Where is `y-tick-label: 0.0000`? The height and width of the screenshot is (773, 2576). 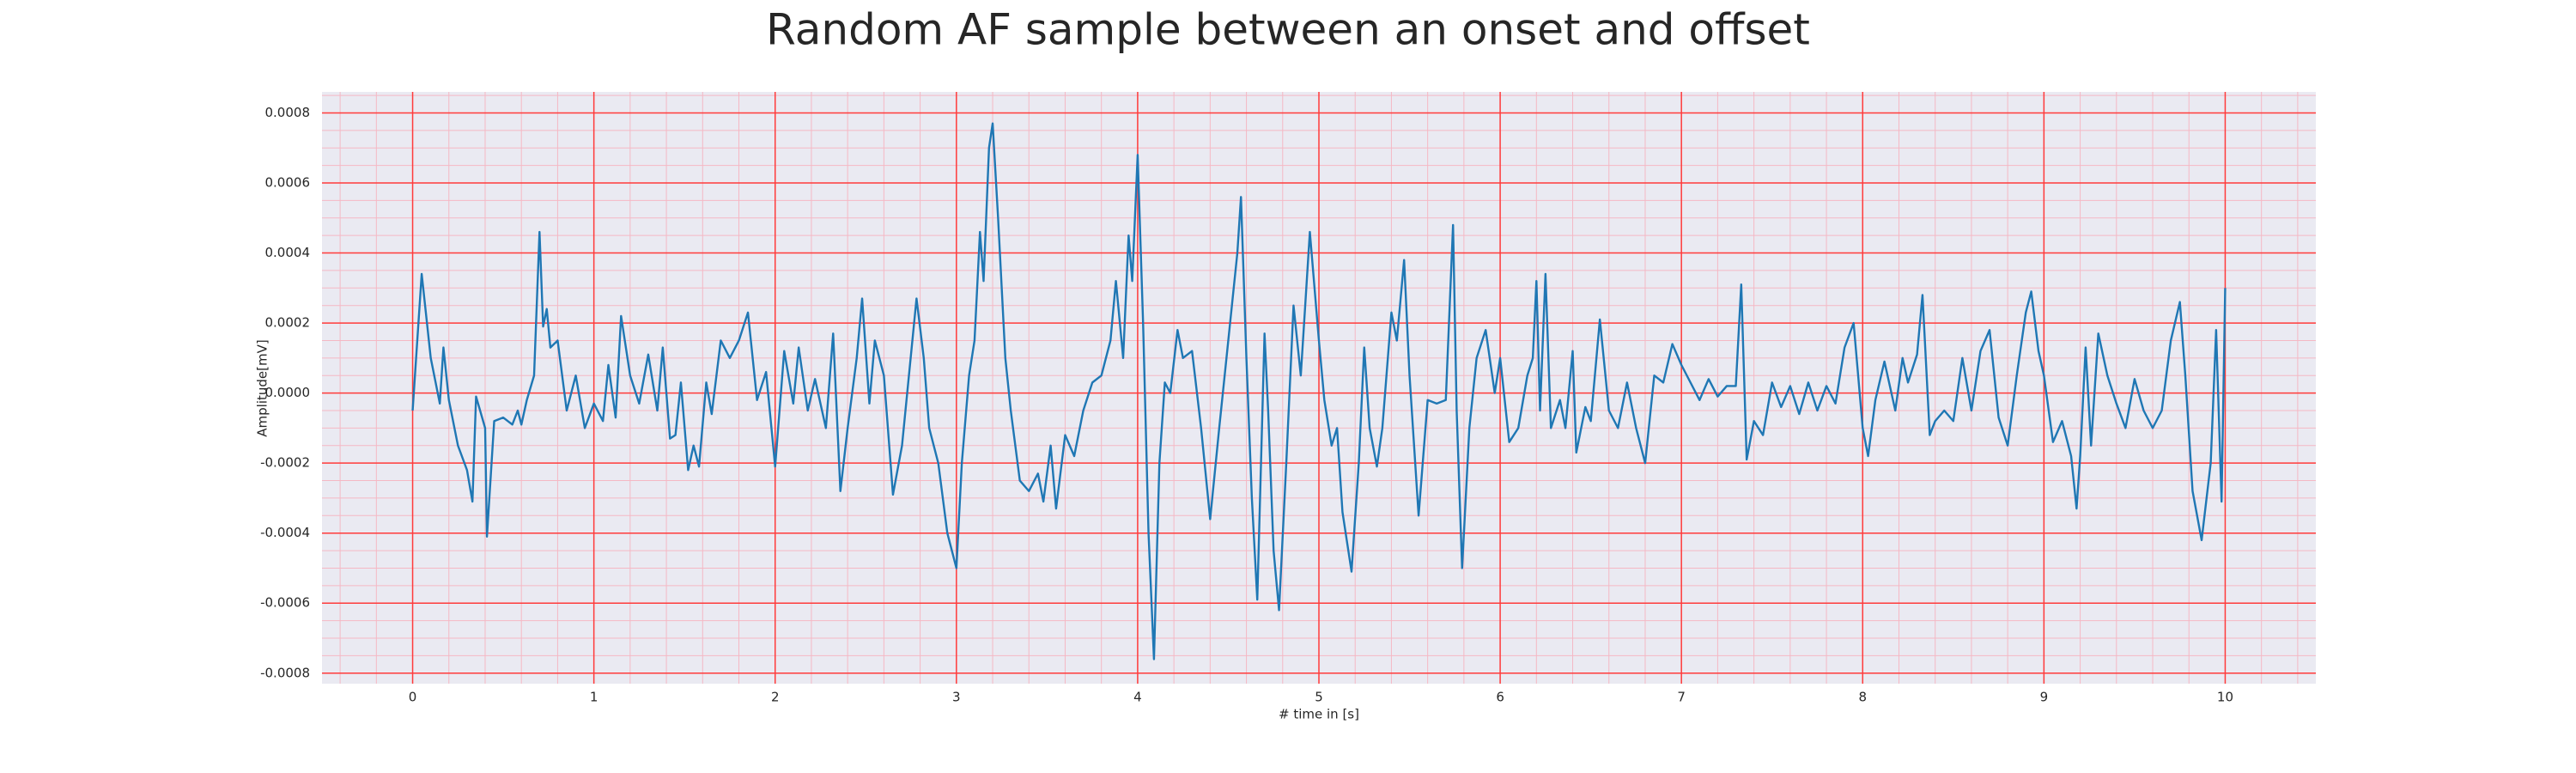 y-tick-label: 0.0000 is located at coordinates (288, 392).